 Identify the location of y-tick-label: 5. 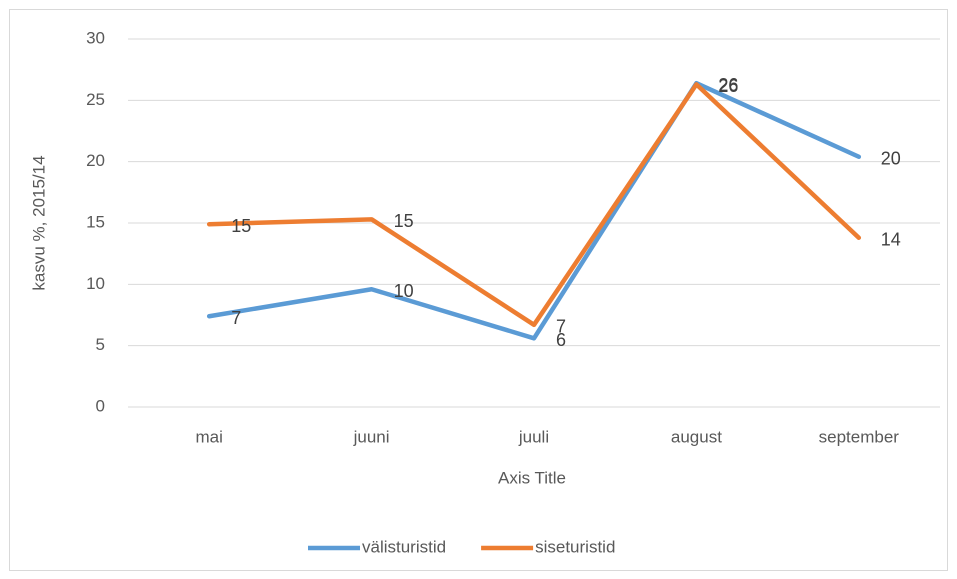
(100, 344).